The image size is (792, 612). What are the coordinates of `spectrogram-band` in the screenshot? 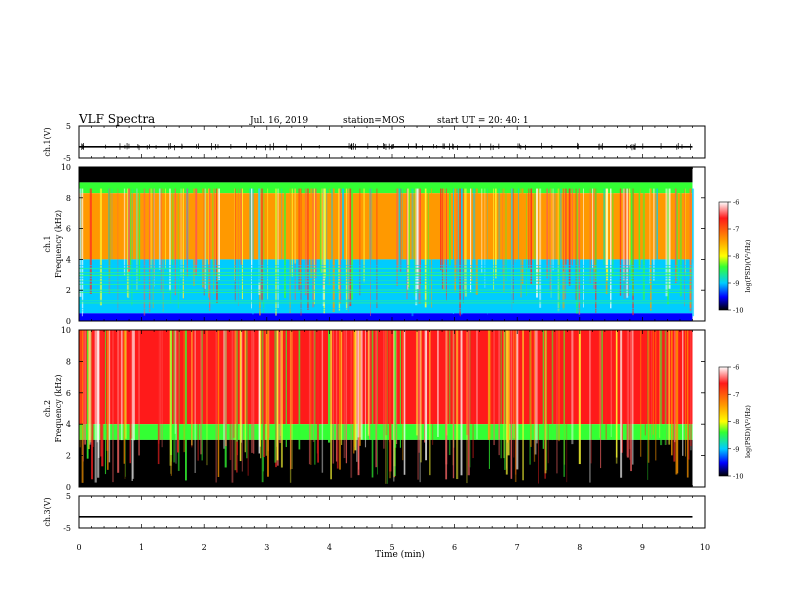 It's located at (386, 175).